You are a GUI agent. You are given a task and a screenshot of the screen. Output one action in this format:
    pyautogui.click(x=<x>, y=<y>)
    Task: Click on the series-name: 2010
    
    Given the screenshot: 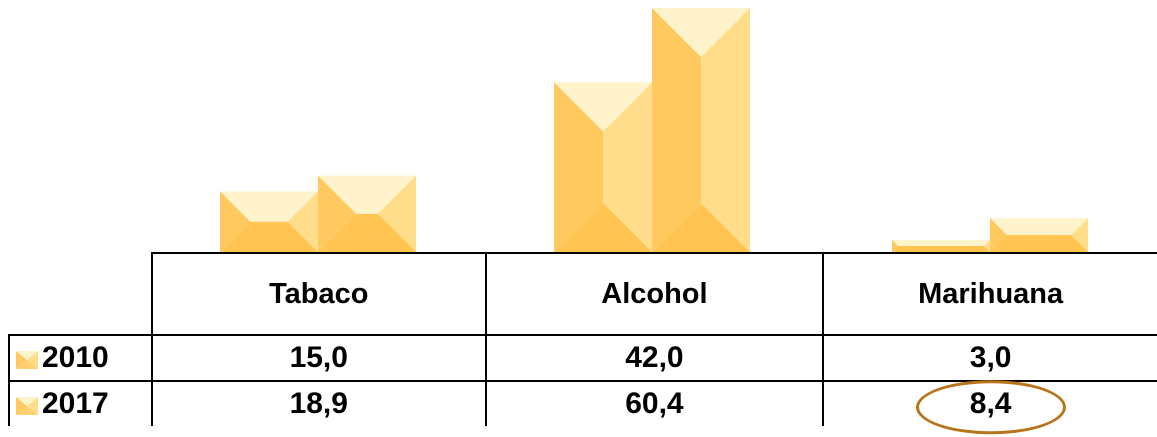 What is the action you would take?
    pyautogui.click(x=75, y=357)
    